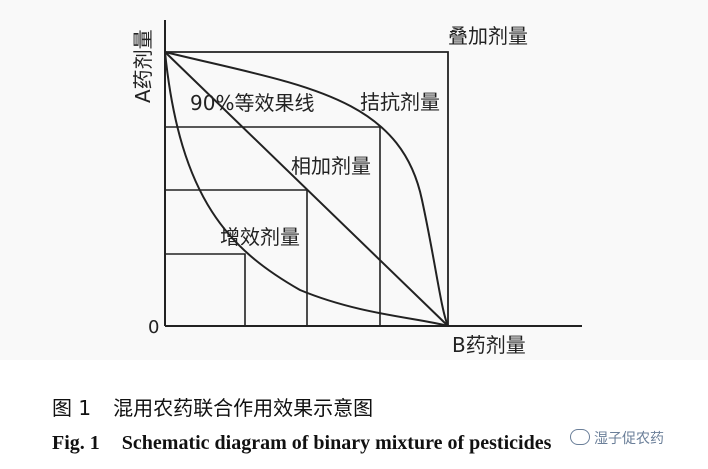  What do you see at coordinates (629, 439) in the screenshot?
I see `watermark-text: 湿子促农药` at bounding box center [629, 439].